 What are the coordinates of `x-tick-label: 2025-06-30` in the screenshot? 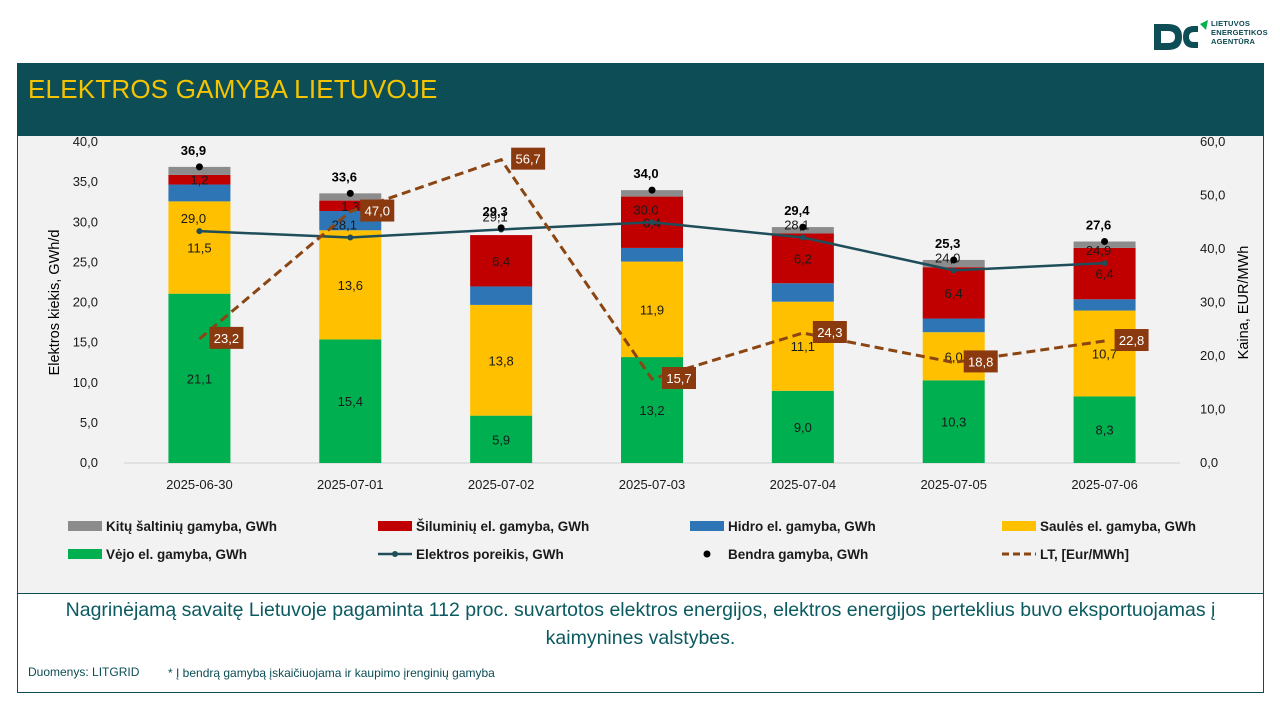 It's located at (199, 484).